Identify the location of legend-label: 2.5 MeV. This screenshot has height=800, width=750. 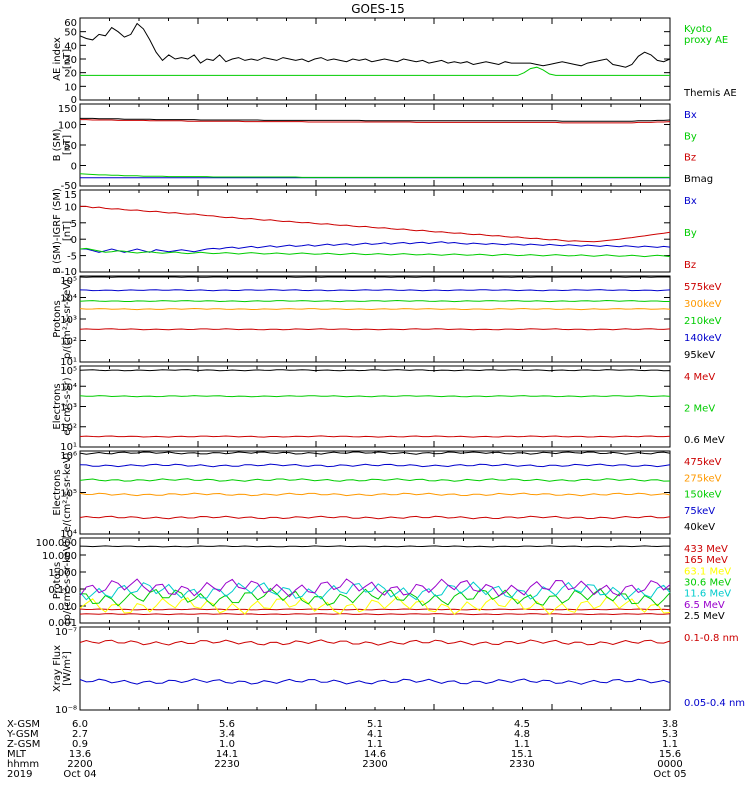
(704, 616).